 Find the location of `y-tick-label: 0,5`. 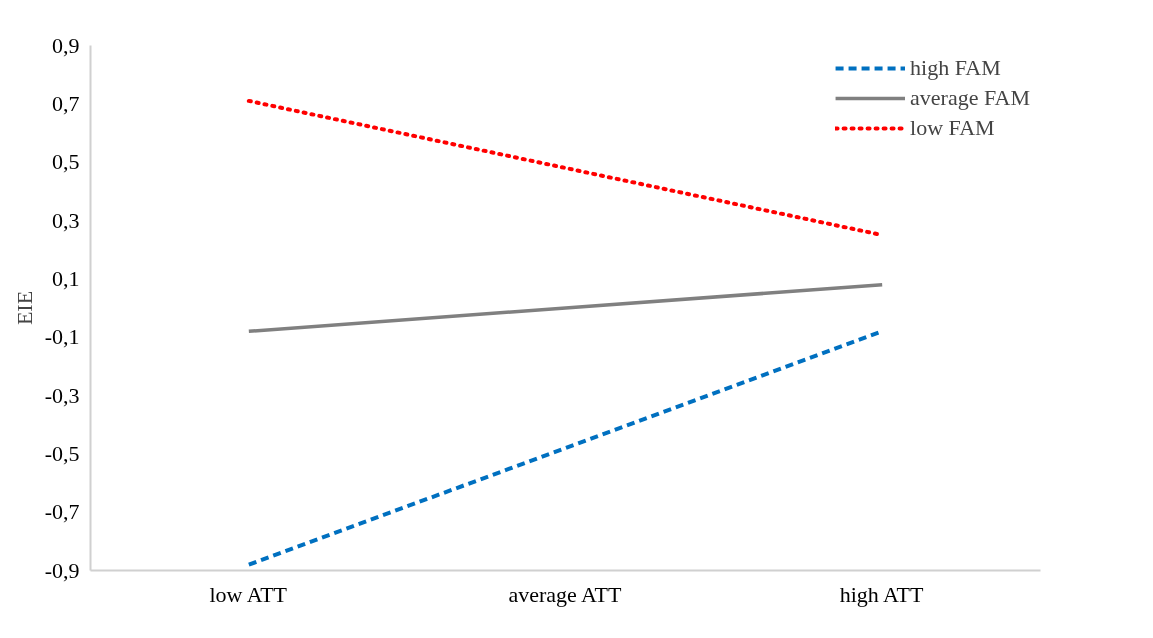

y-tick-label: 0,5 is located at coordinates (66, 162).